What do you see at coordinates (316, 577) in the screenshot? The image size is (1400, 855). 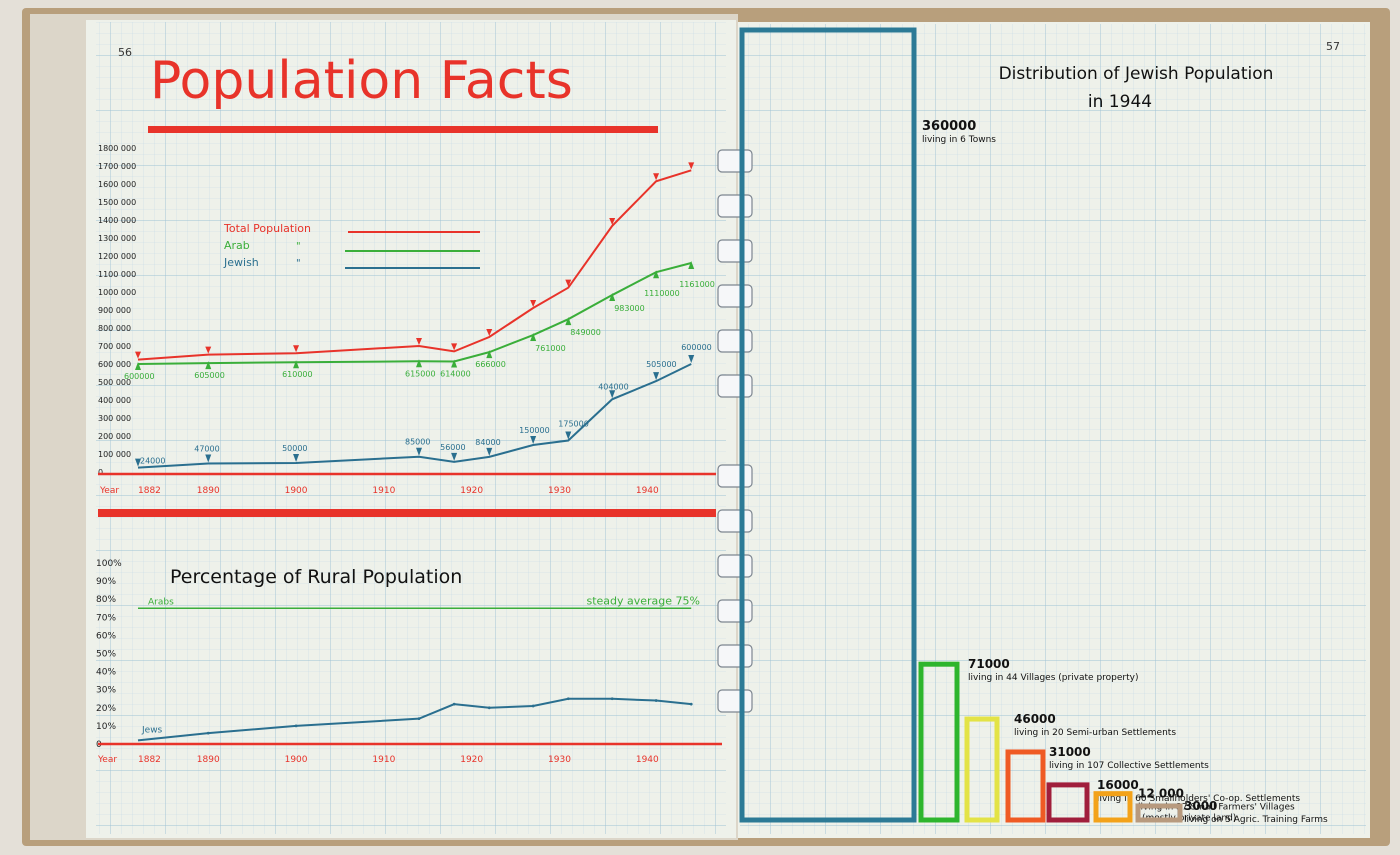 I see `chart-title: Percentage of Rural Population` at bounding box center [316, 577].